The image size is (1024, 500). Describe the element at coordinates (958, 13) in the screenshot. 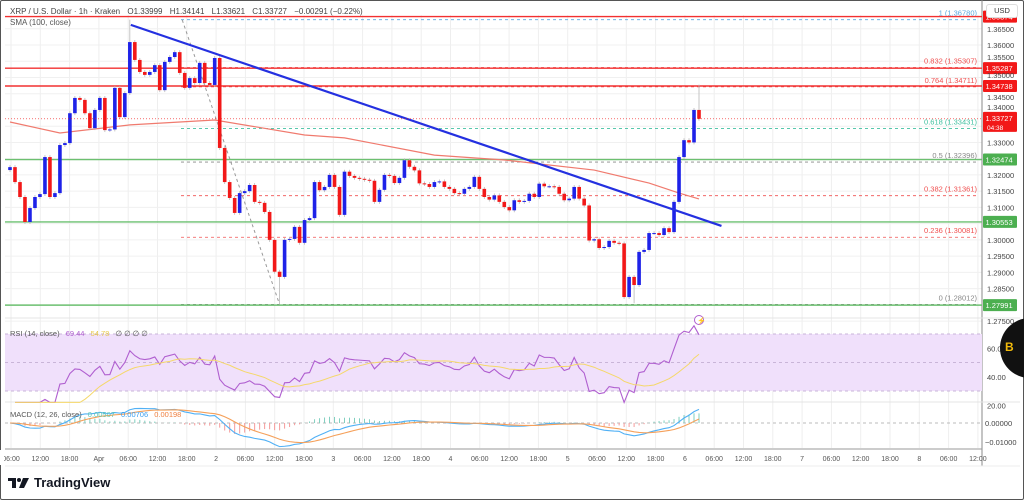

I see `fib-level-label: 1 (1.36780)` at that location.